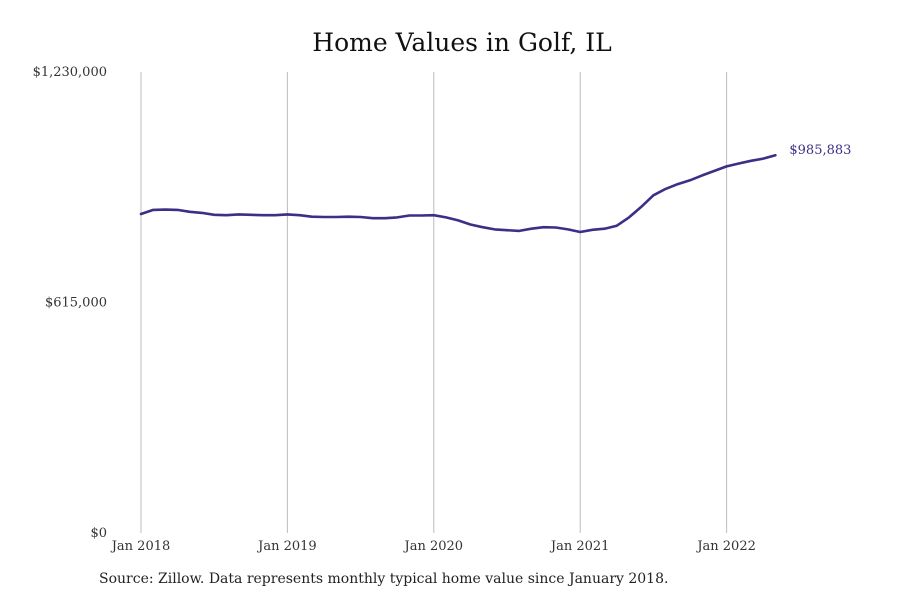 The image size is (900, 600). What do you see at coordinates (76, 303) in the screenshot?
I see `y-tick-label: $615,000` at bounding box center [76, 303].